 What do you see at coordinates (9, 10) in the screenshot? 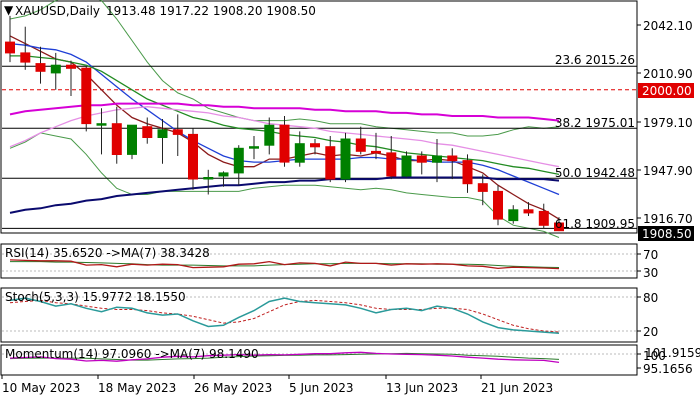
I see `dropdown-triangle-icon: ▼` at bounding box center [9, 10].